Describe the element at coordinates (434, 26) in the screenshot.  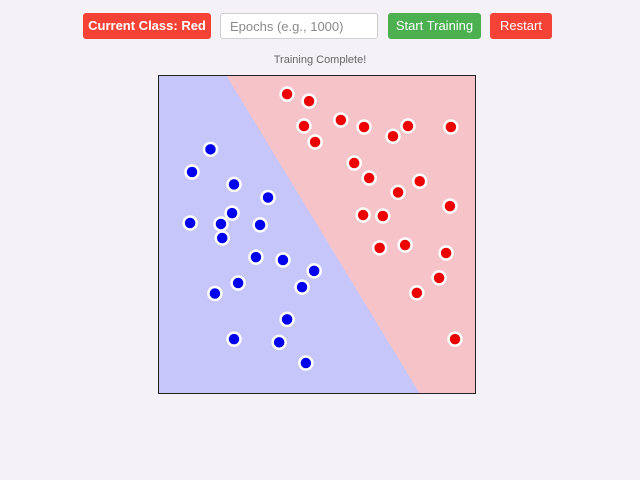
I see `start-training-button: Start Training` at that location.